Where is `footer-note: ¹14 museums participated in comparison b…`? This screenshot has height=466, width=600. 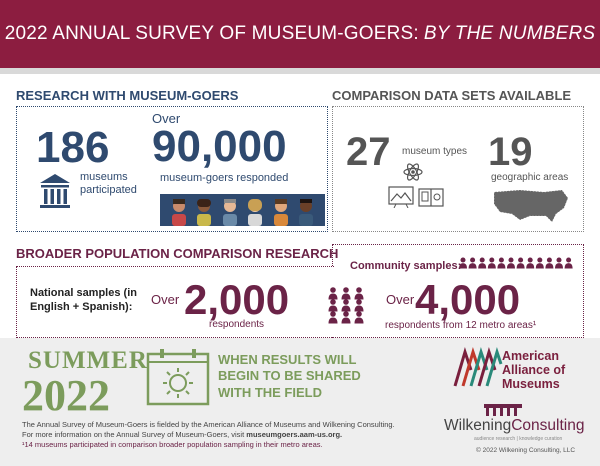
footer-note: ¹14 museums participated in comparison b… is located at coordinates (172, 445).